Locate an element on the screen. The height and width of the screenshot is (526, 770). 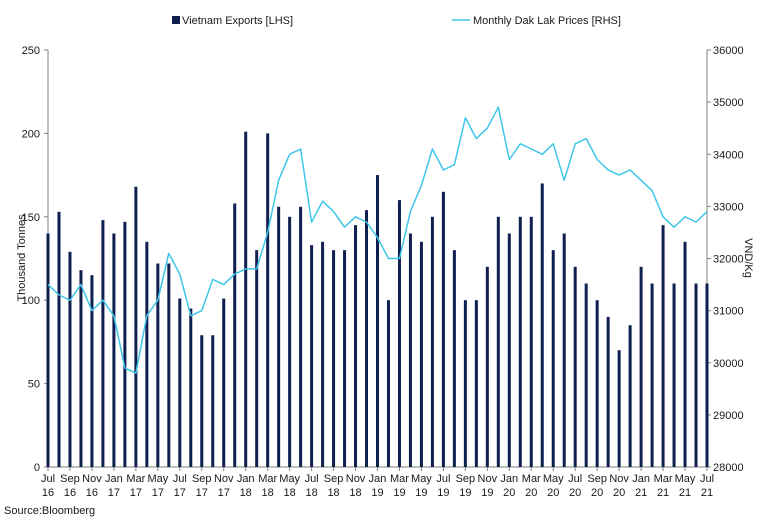
y-right-tick-label: 35000 is located at coordinates (728, 103).